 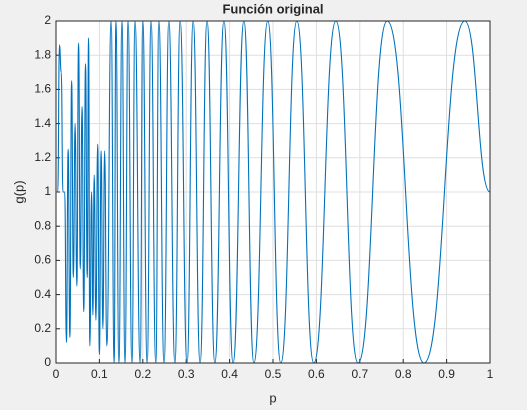 I want to click on y-tick-label: 1, so click(x=47, y=191).